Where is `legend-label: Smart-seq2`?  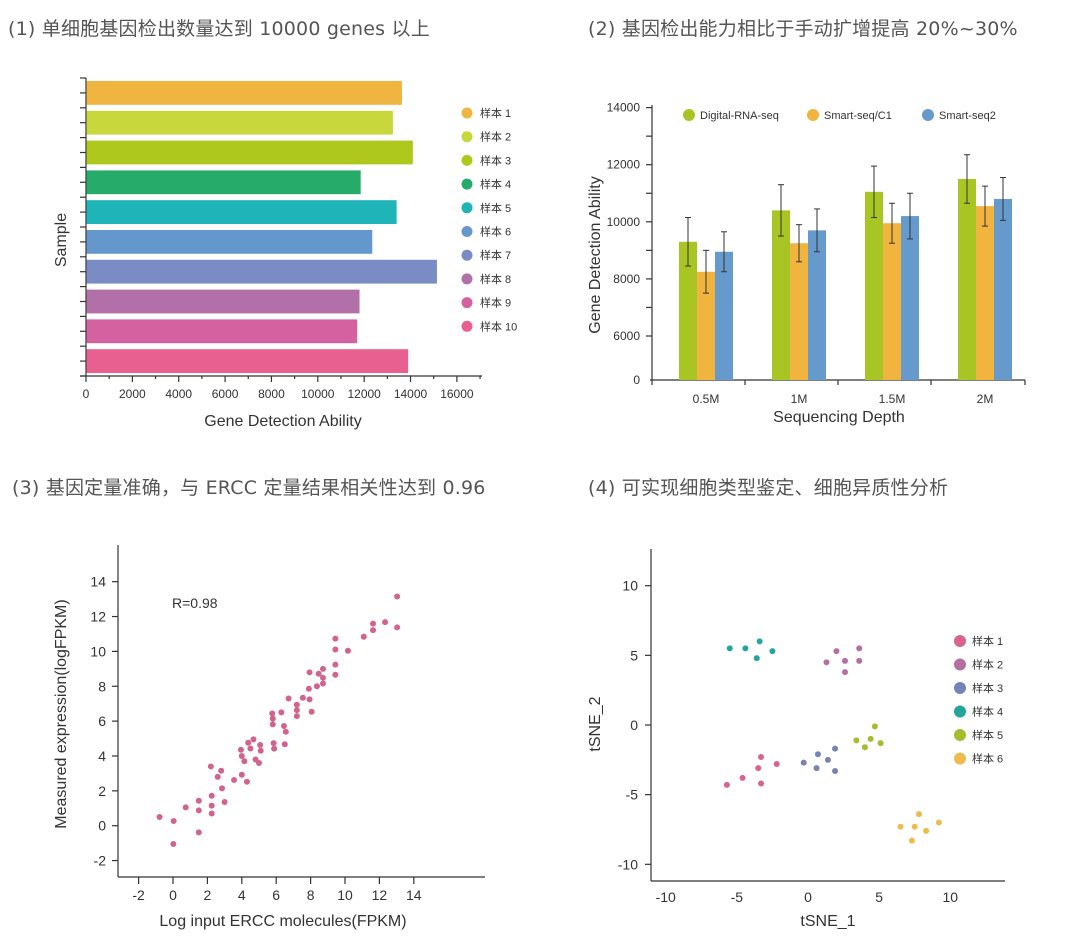
legend-label: Smart-seq2 is located at coordinates (967, 116).